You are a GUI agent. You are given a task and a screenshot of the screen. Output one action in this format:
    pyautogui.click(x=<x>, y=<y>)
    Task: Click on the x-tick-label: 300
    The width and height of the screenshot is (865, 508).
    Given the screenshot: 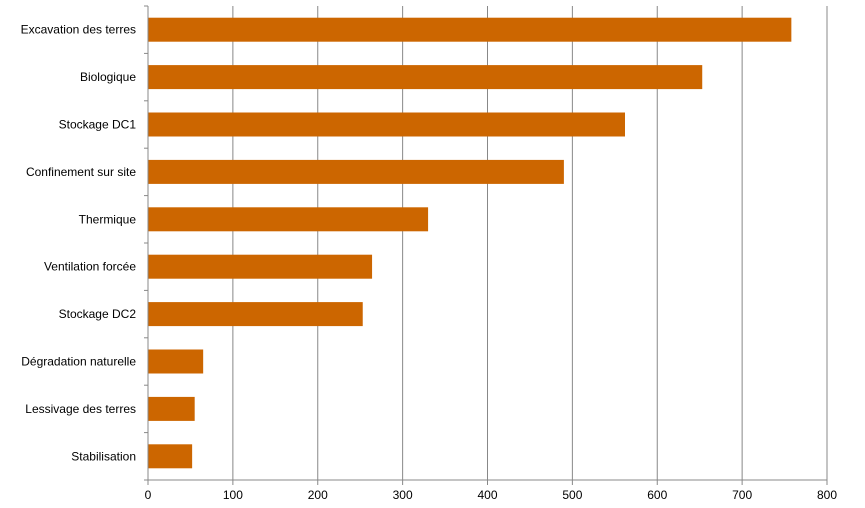 What is the action you would take?
    pyautogui.click(x=403, y=495)
    